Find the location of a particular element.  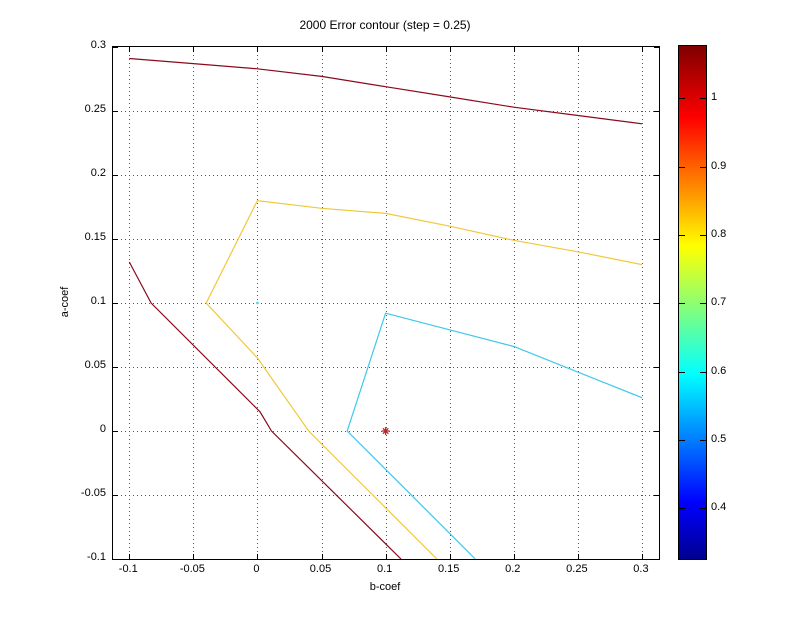

colorbar-gradient is located at coordinates (692, 302).